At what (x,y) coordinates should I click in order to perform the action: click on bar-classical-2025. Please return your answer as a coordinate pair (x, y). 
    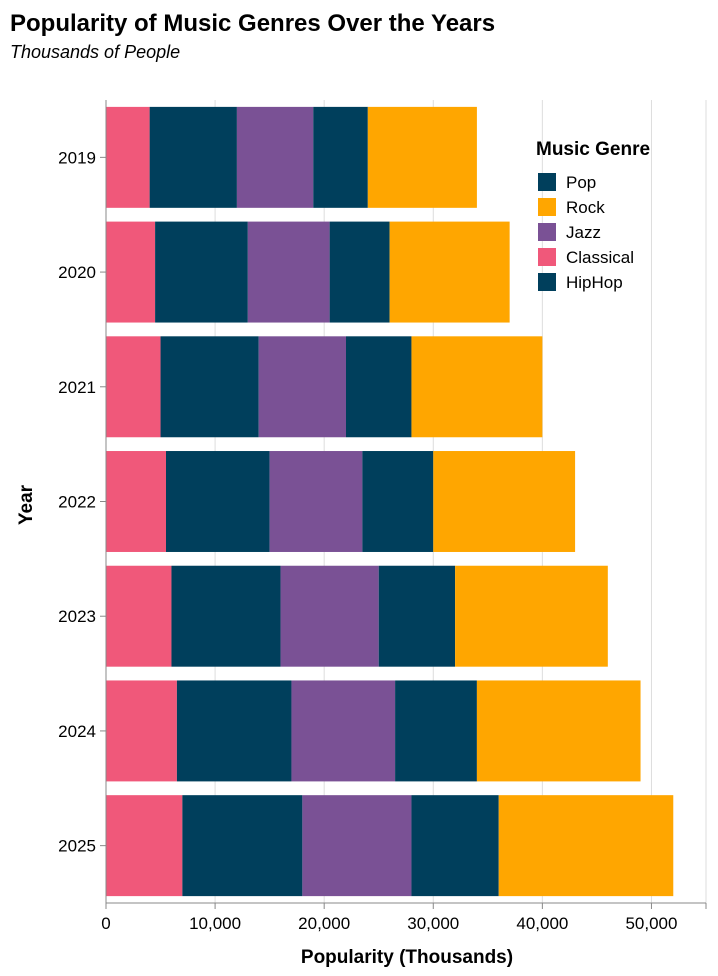
    Looking at the image, I should click on (144, 846).